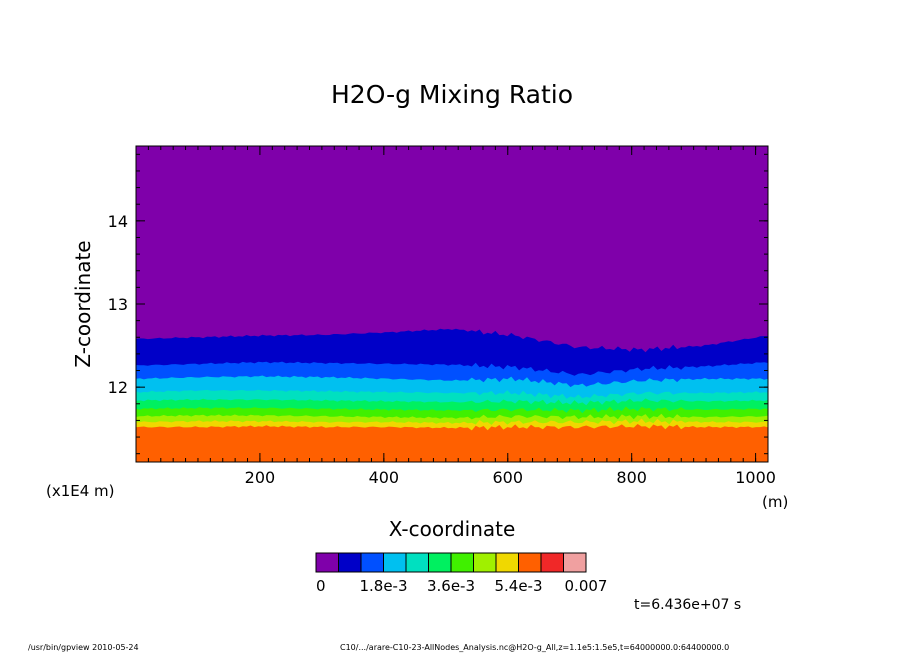 The height and width of the screenshot is (654, 904). I want to click on y-axis-label: Z-coordinate, so click(83, 303).